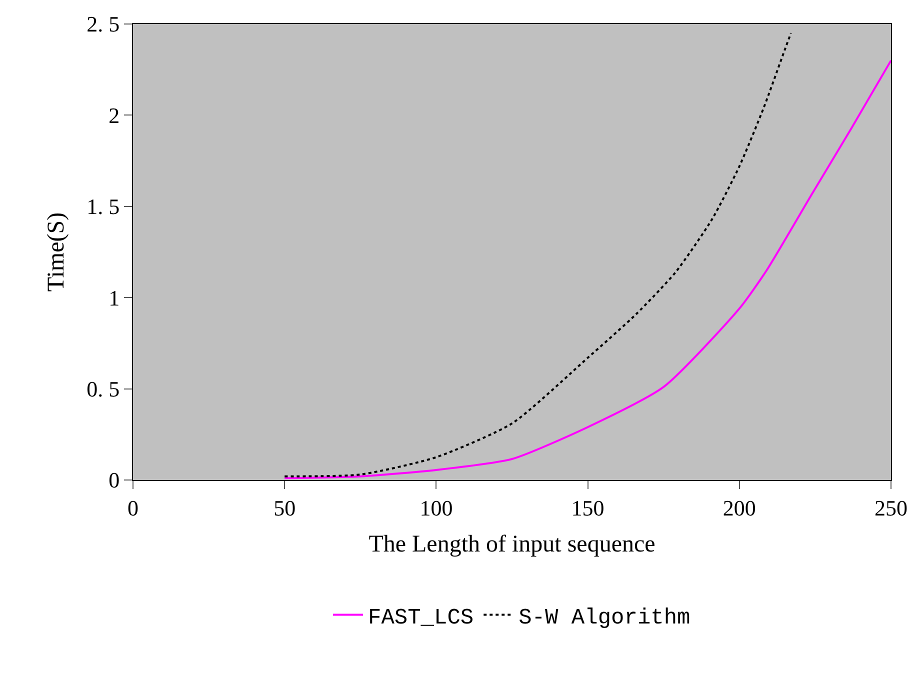  I want to click on y-tick-label: 1, so click(114, 297).